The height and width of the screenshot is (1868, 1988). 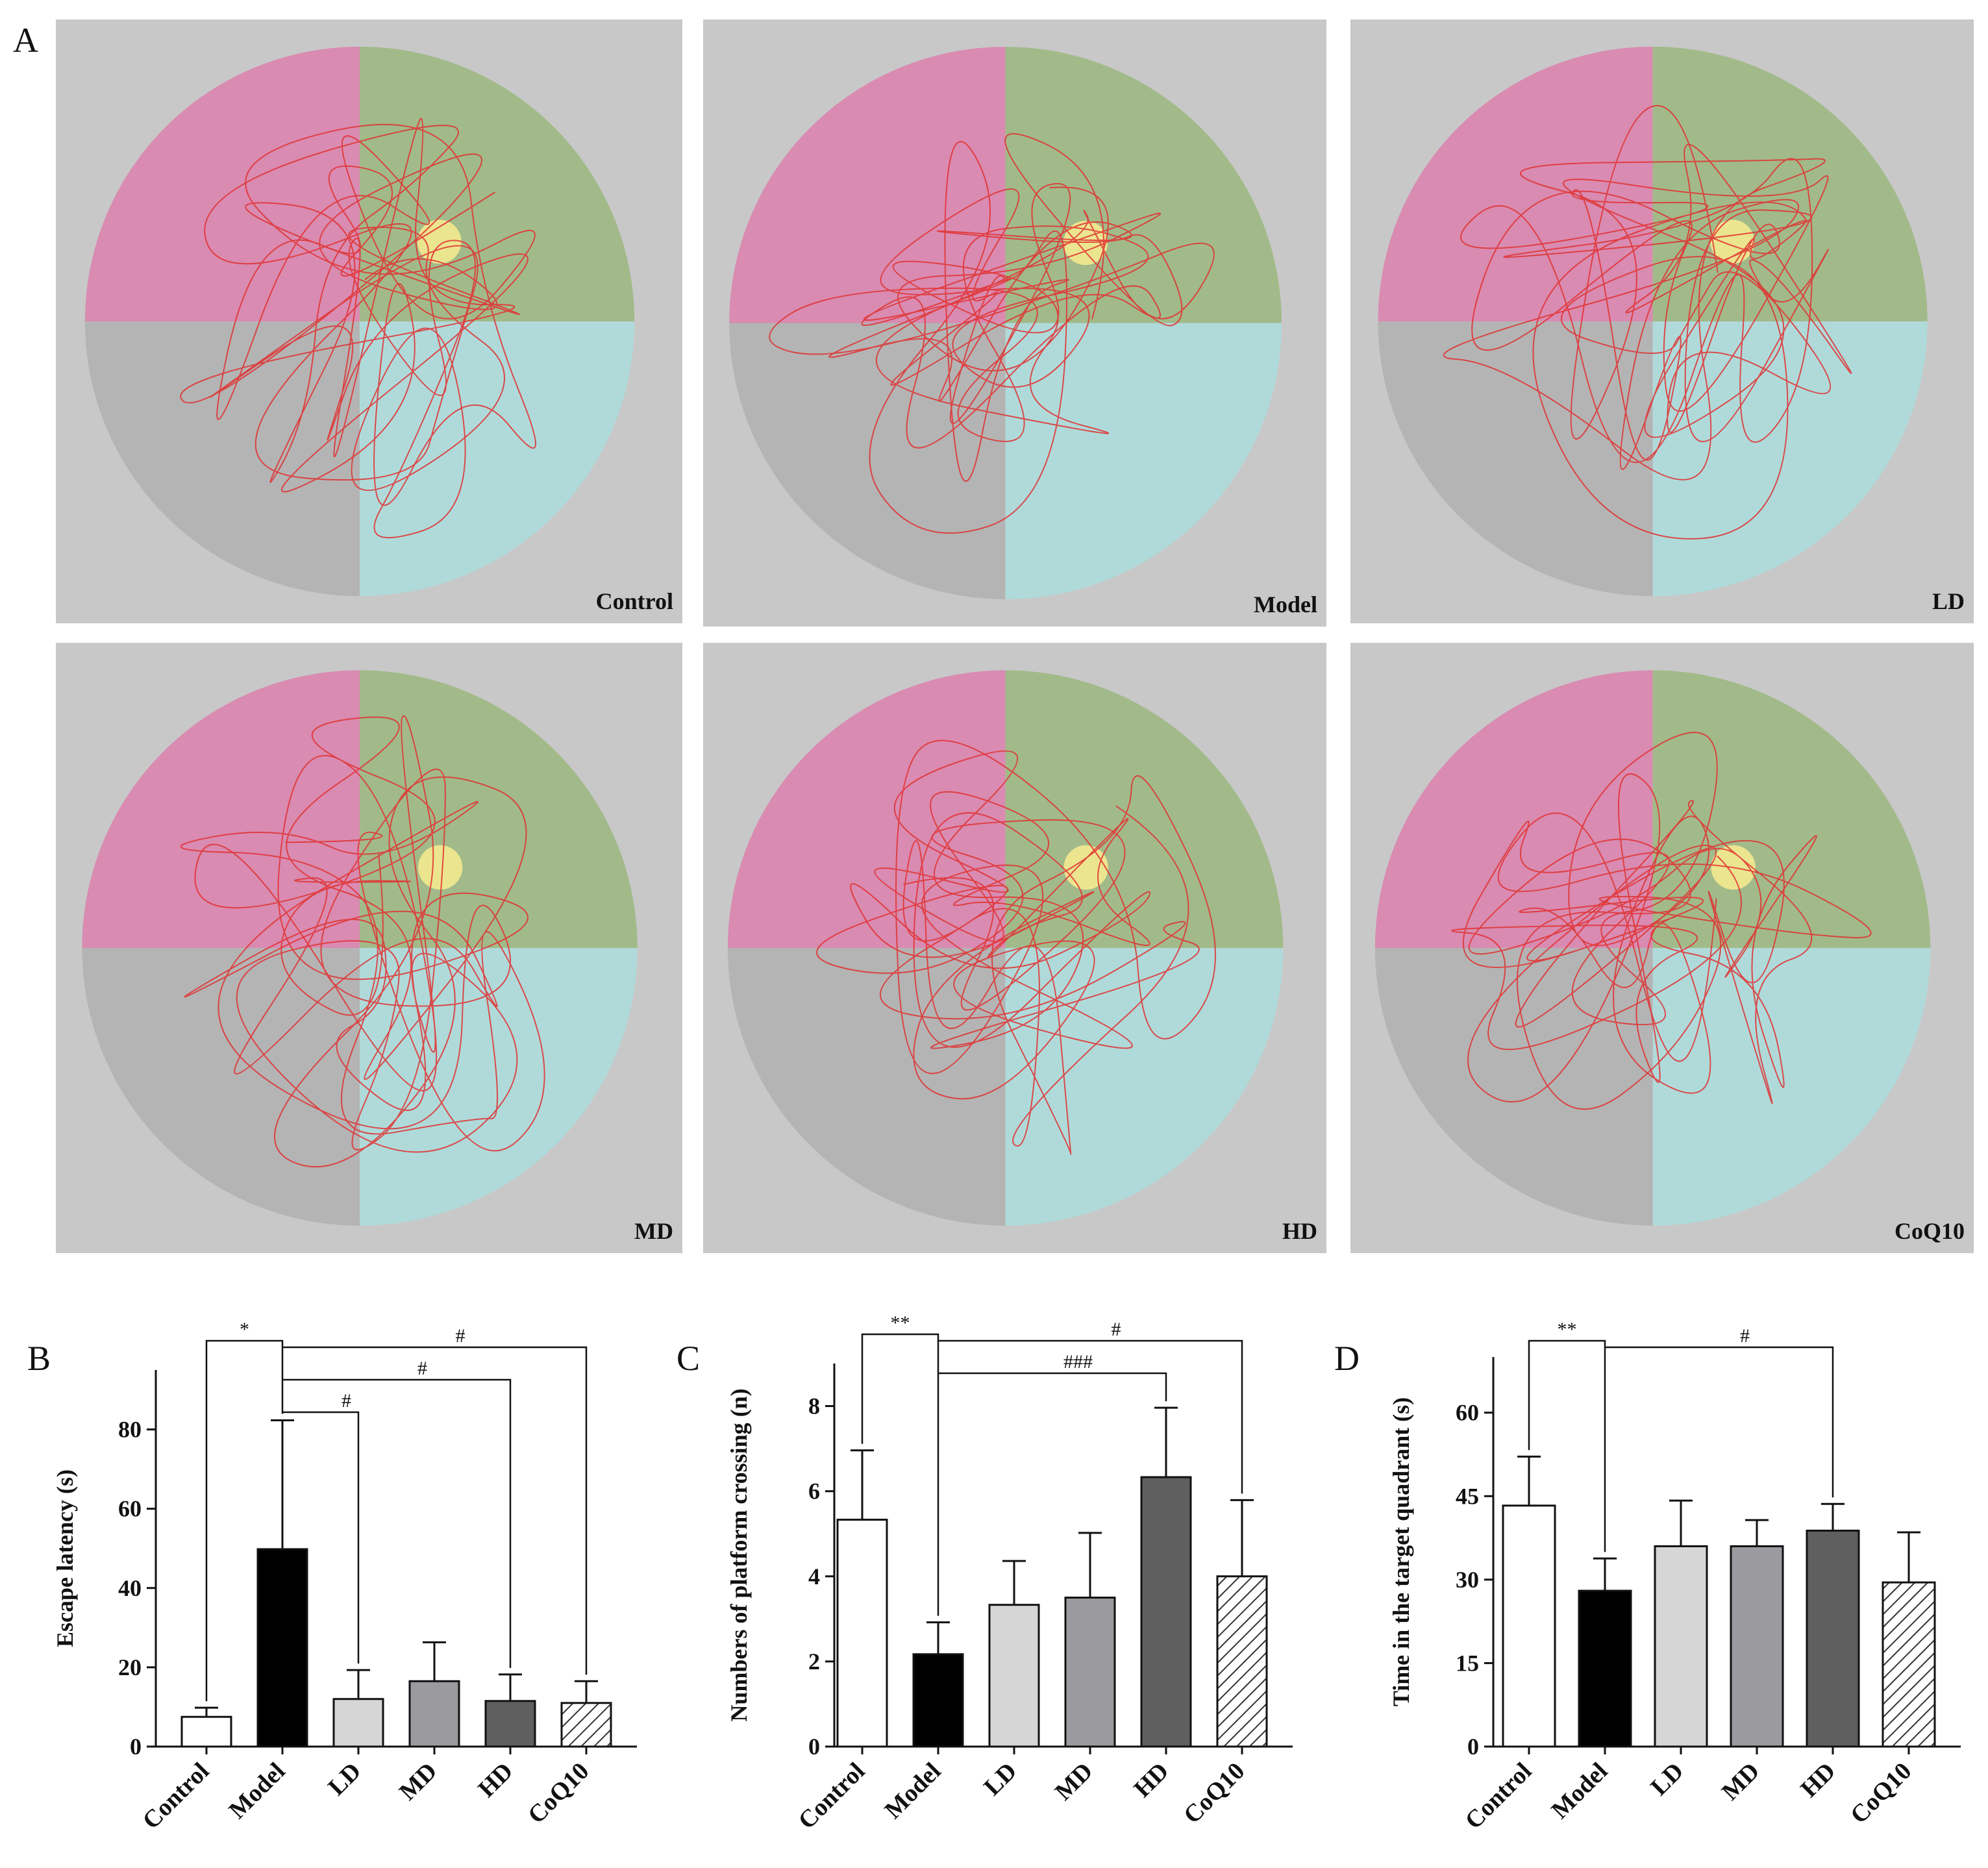 What do you see at coordinates (1930, 1231) in the screenshot?
I see `map-group-label: CoQ10` at bounding box center [1930, 1231].